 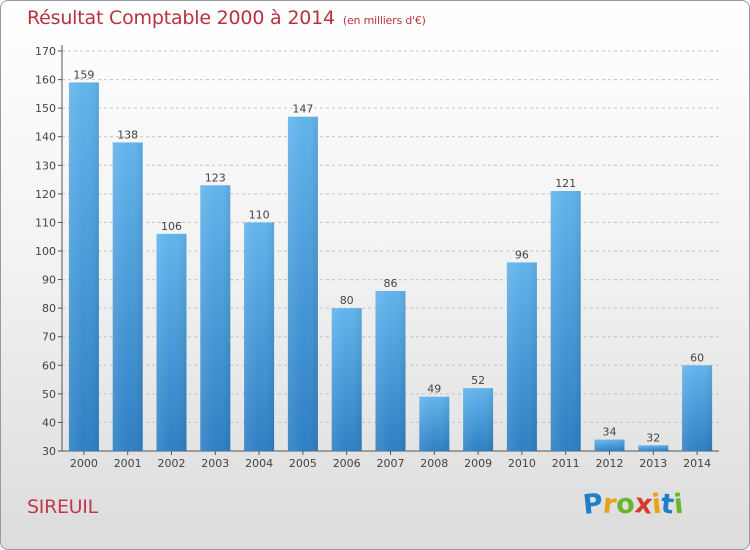 I want to click on y-tick-label: 100, so click(x=45, y=251).